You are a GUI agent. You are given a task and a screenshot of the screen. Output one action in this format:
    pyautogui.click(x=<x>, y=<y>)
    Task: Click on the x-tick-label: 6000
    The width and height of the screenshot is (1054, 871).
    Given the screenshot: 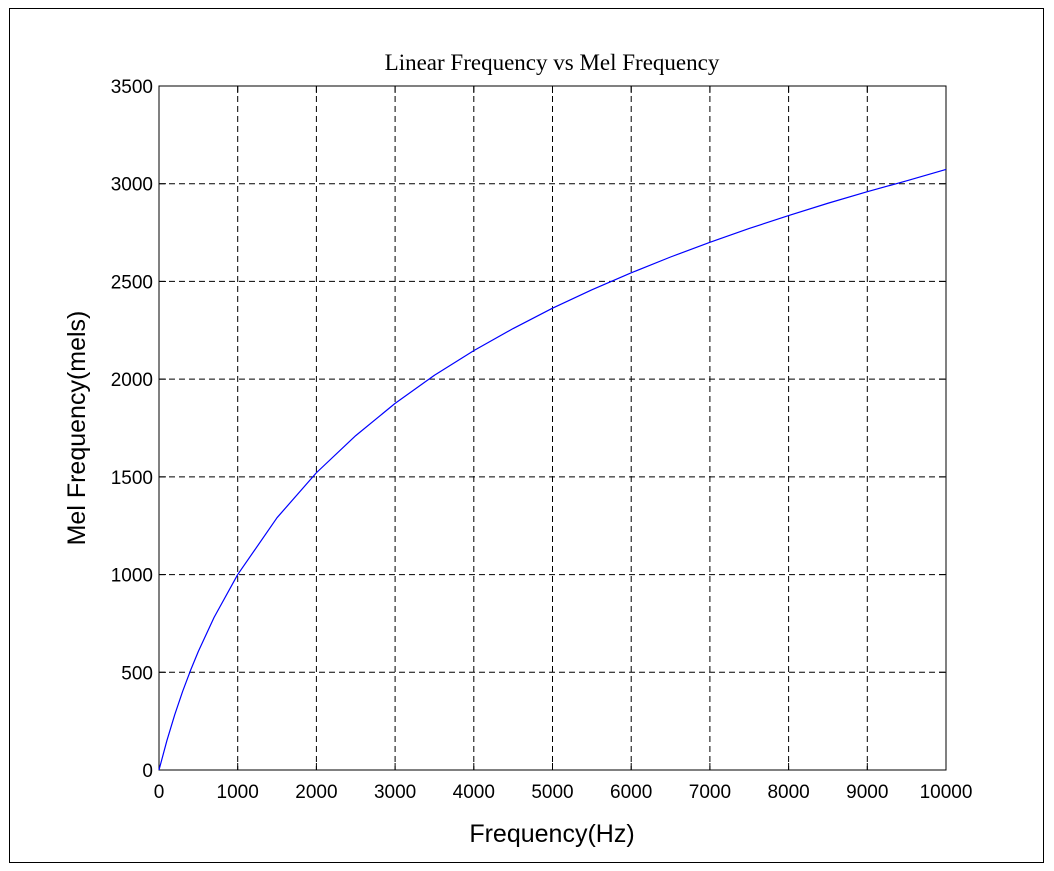 What is the action you would take?
    pyautogui.click(x=631, y=792)
    